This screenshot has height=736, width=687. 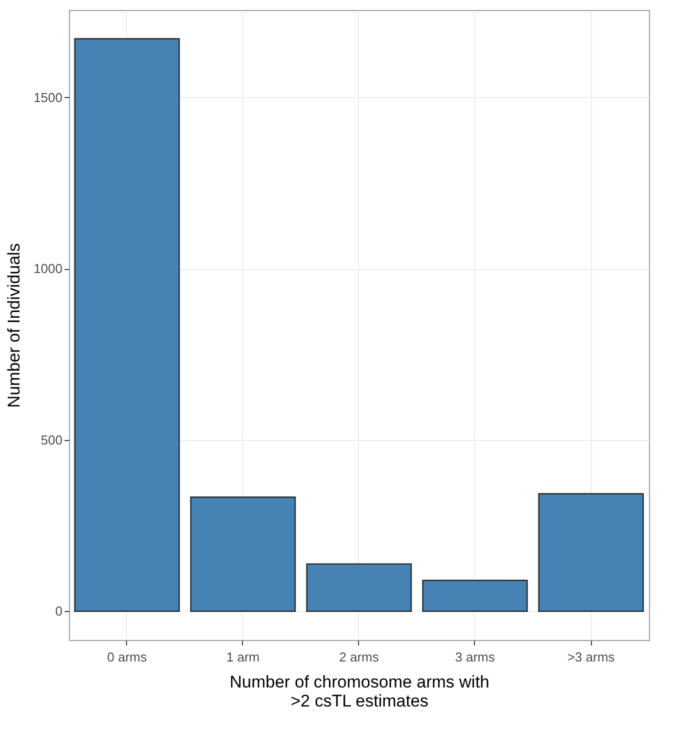 What do you see at coordinates (591, 657) in the screenshot?
I see `x-tick-label: >3 arms` at bounding box center [591, 657].